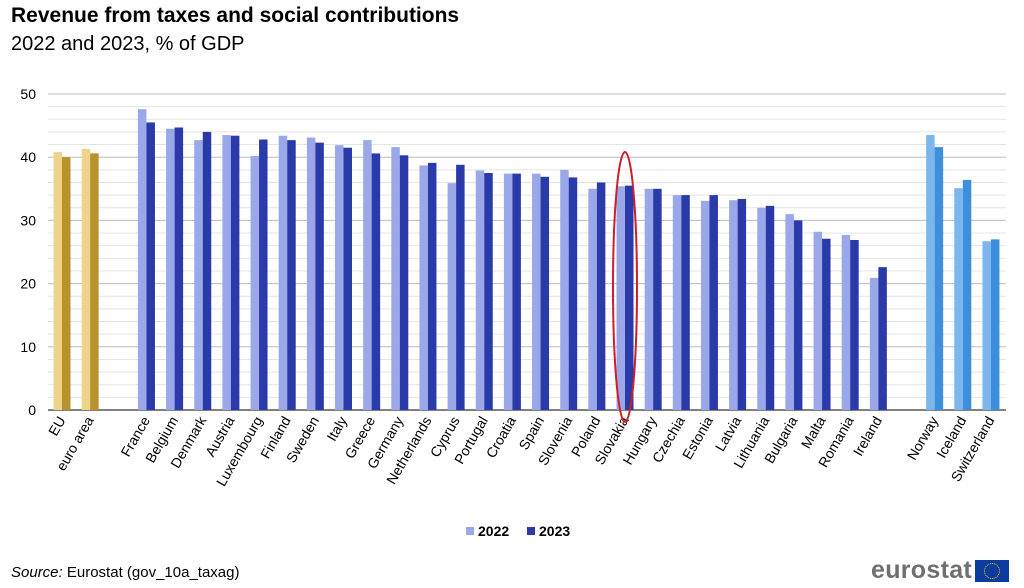  What do you see at coordinates (128, 44) in the screenshot?
I see `chart-subtitle: 2022 and 2023, % of GDP` at bounding box center [128, 44].